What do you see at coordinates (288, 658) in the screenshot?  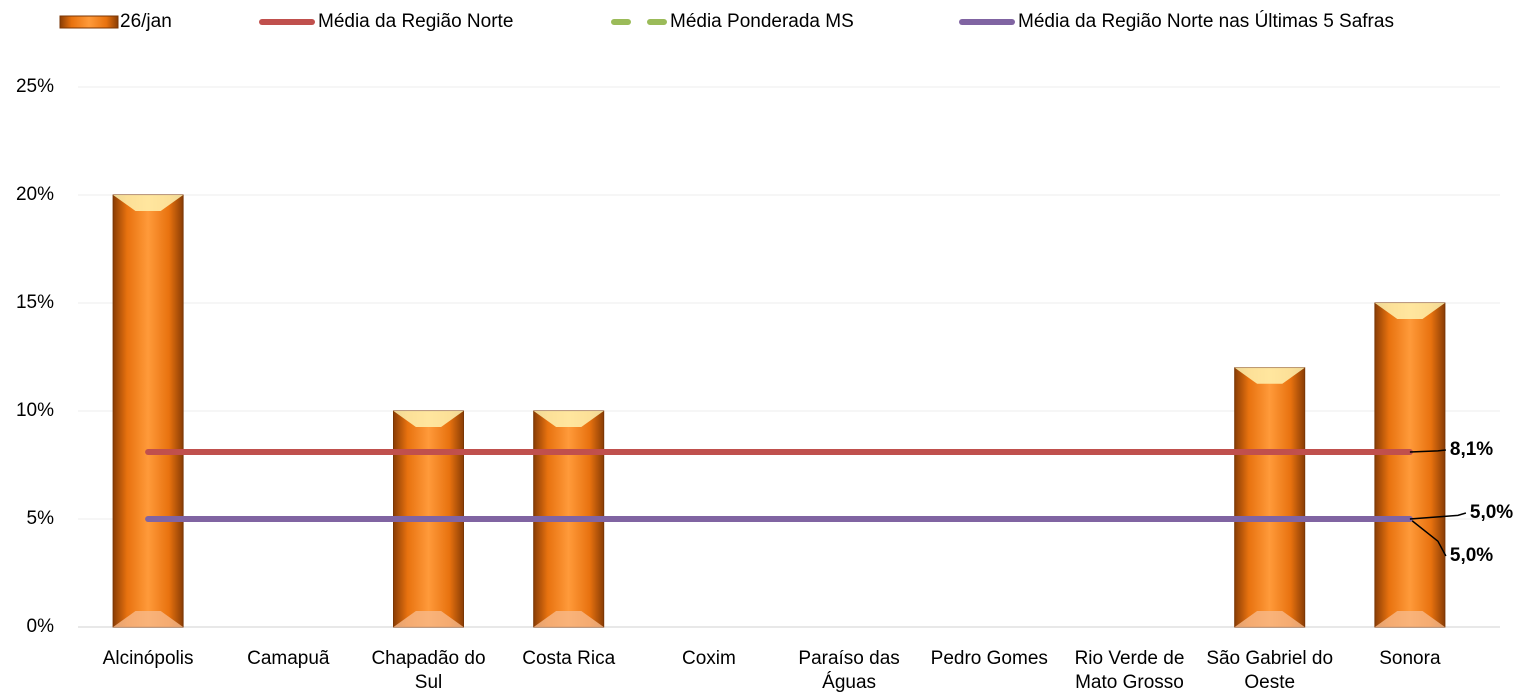 I see `x-tick-label: Camapuã` at bounding box center [288, 658].